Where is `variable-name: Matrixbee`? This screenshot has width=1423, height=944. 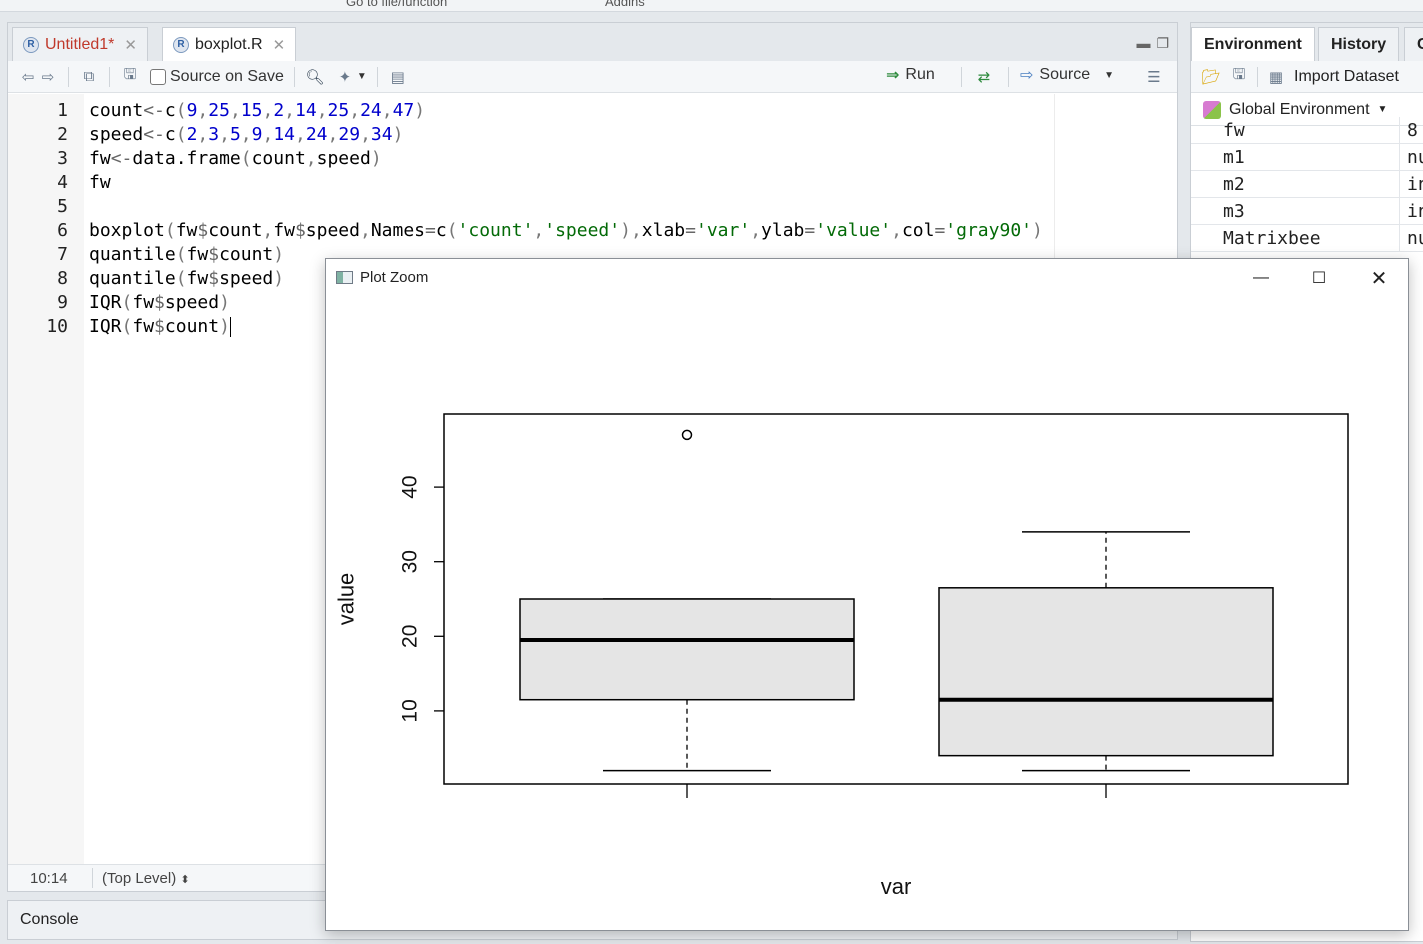
variable-name: Matrixbee is located at coordinates (1272, 238).